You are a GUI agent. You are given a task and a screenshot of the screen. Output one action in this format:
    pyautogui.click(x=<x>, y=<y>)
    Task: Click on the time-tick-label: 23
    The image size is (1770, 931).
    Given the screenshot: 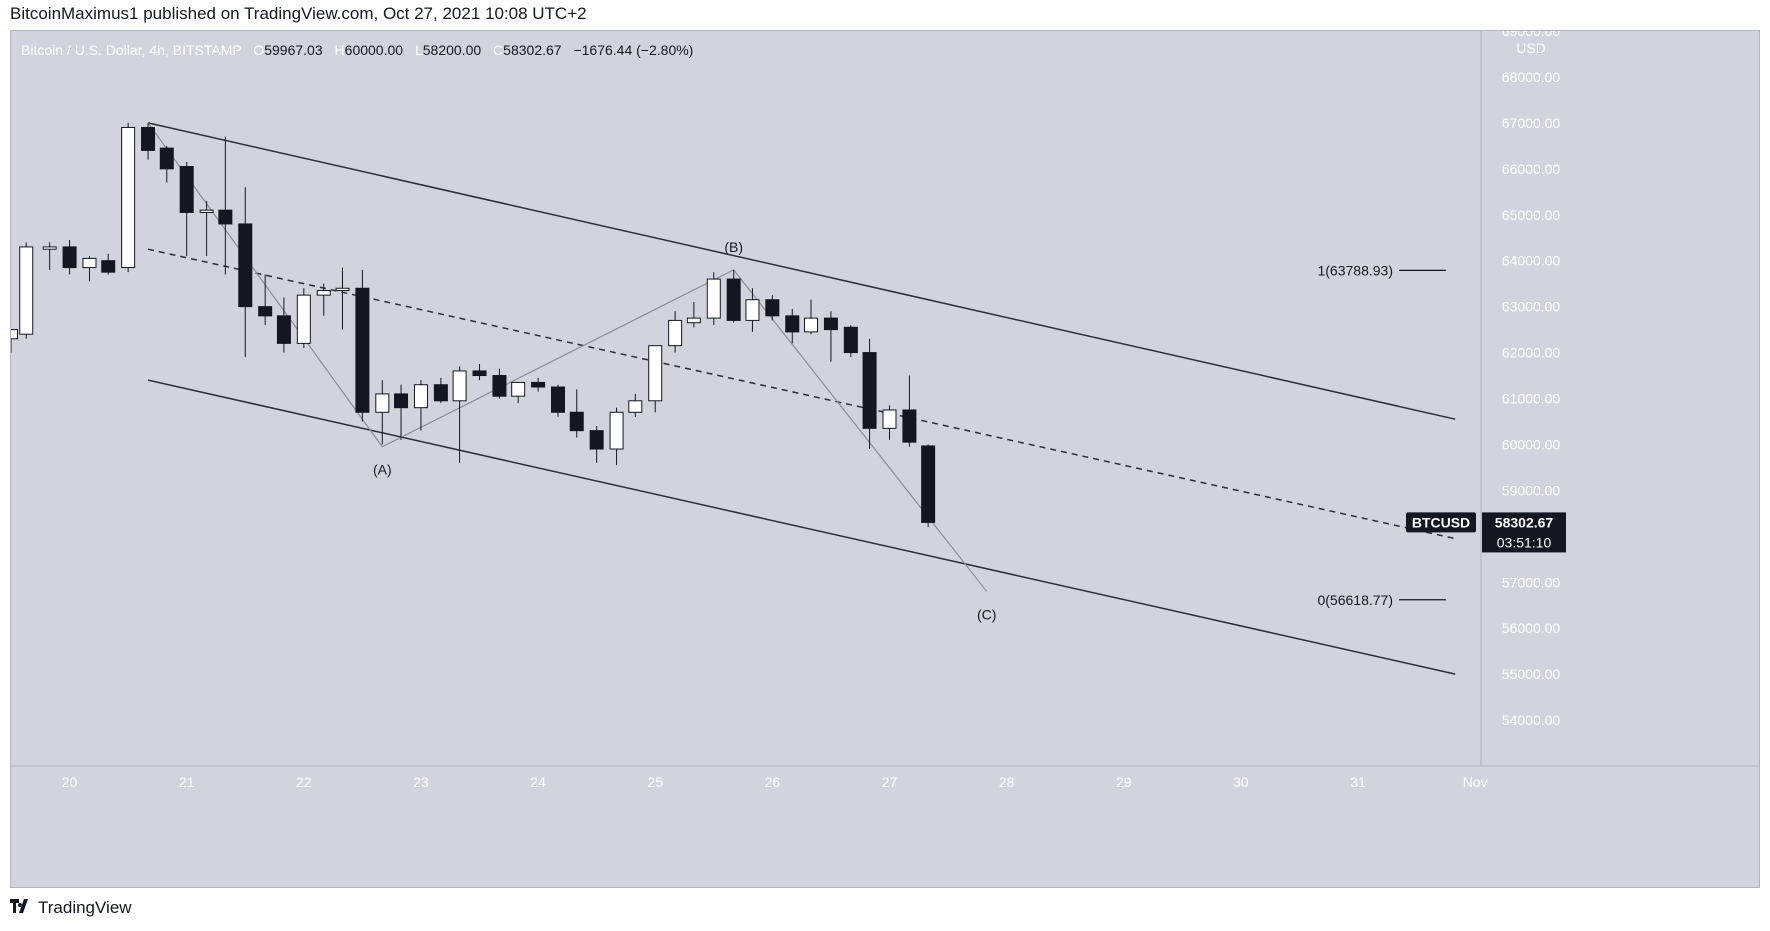 What is the action you would take?
    pyautogui.click(x=421, y=782)
    